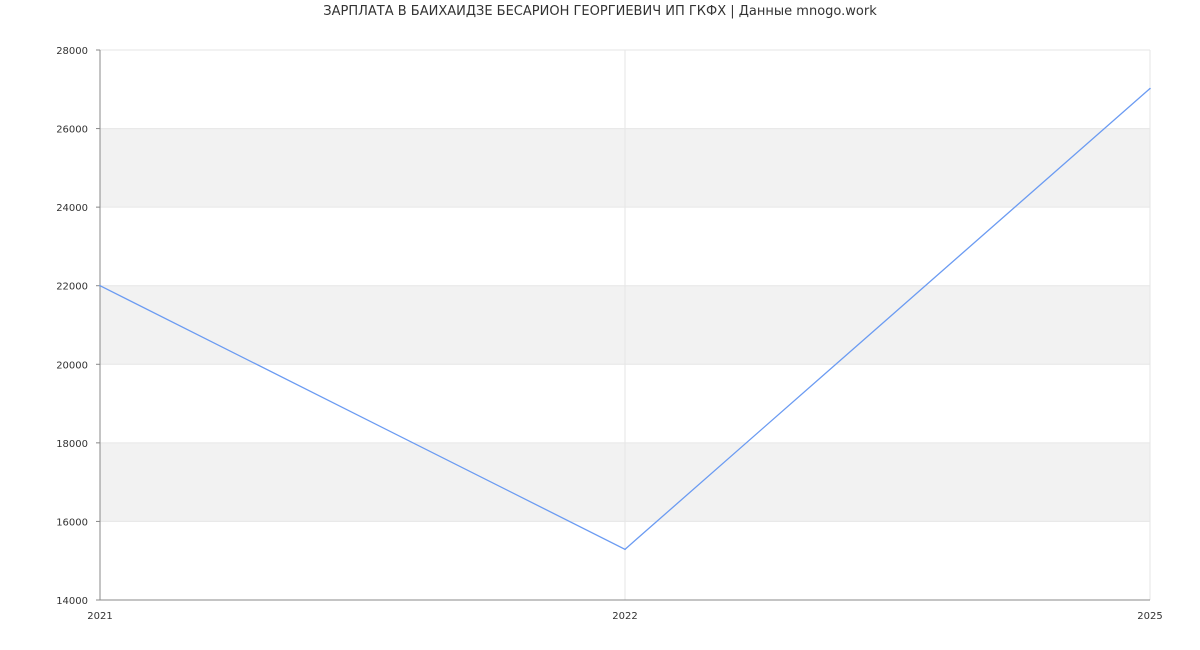 The height and width of the screenshot is (650, 1200). I want to click on y-tick-label: 26000, so click(72, 130).